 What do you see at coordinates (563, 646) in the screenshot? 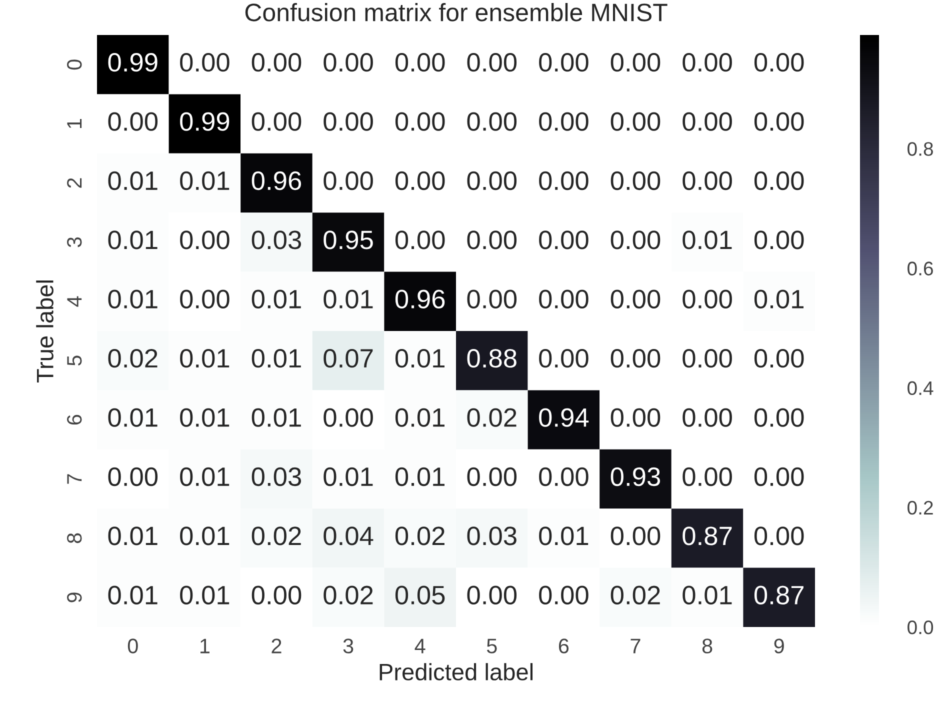
I see `x-tick-label: 6` at bounding box center [563, 646].